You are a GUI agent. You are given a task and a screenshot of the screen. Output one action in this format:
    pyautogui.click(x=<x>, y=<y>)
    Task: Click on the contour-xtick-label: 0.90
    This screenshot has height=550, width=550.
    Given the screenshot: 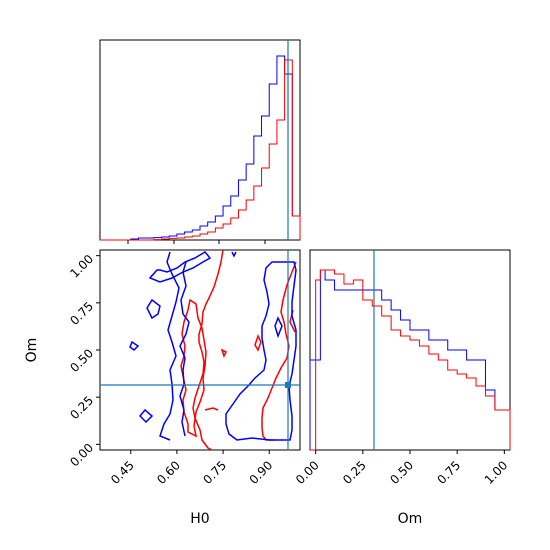 What is the action you would take?
    pyautogui.click(x=261, y=472)
    